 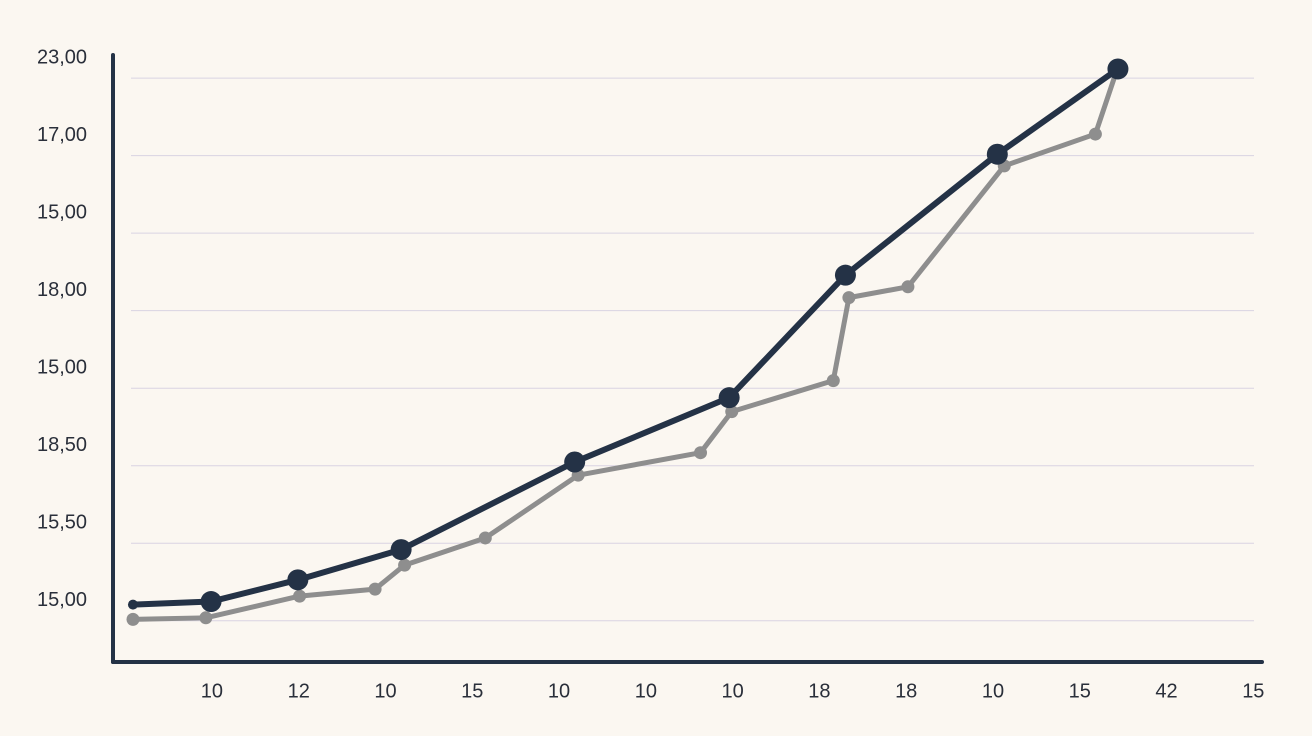 What do you see at coordinates (62, 523) in the screenshot?
I see `y-tick-label: 15,50` at bounding box center [62, 523].